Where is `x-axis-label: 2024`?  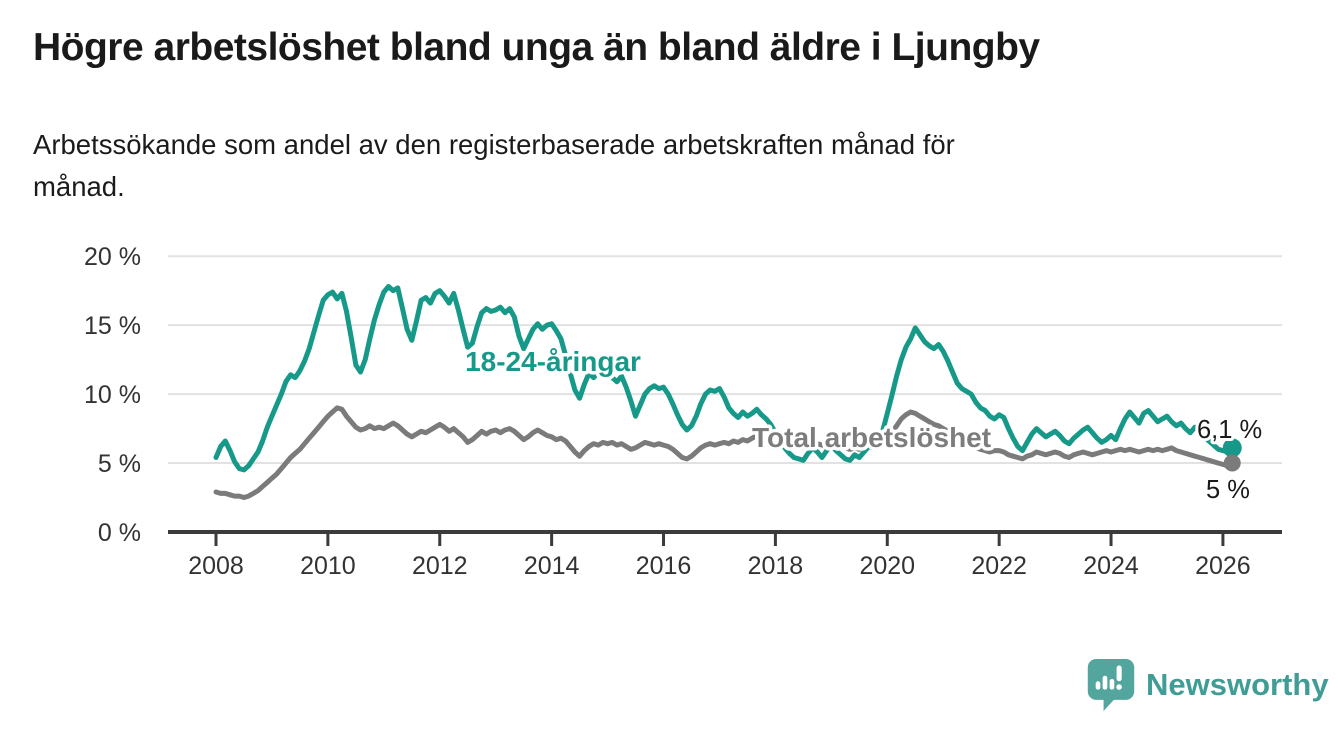 x-axis-label: 2024 is located at coordinates (1111, 566).